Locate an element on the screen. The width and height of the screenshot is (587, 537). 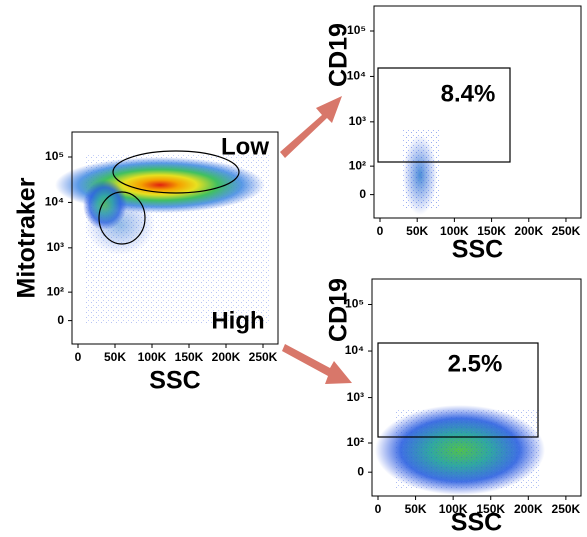
gate-label: Low is located at coordinates (245, 146).